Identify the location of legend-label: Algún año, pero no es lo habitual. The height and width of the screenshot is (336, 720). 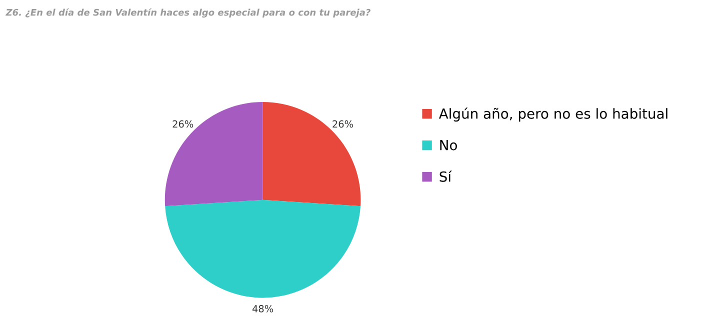
(553, 115).